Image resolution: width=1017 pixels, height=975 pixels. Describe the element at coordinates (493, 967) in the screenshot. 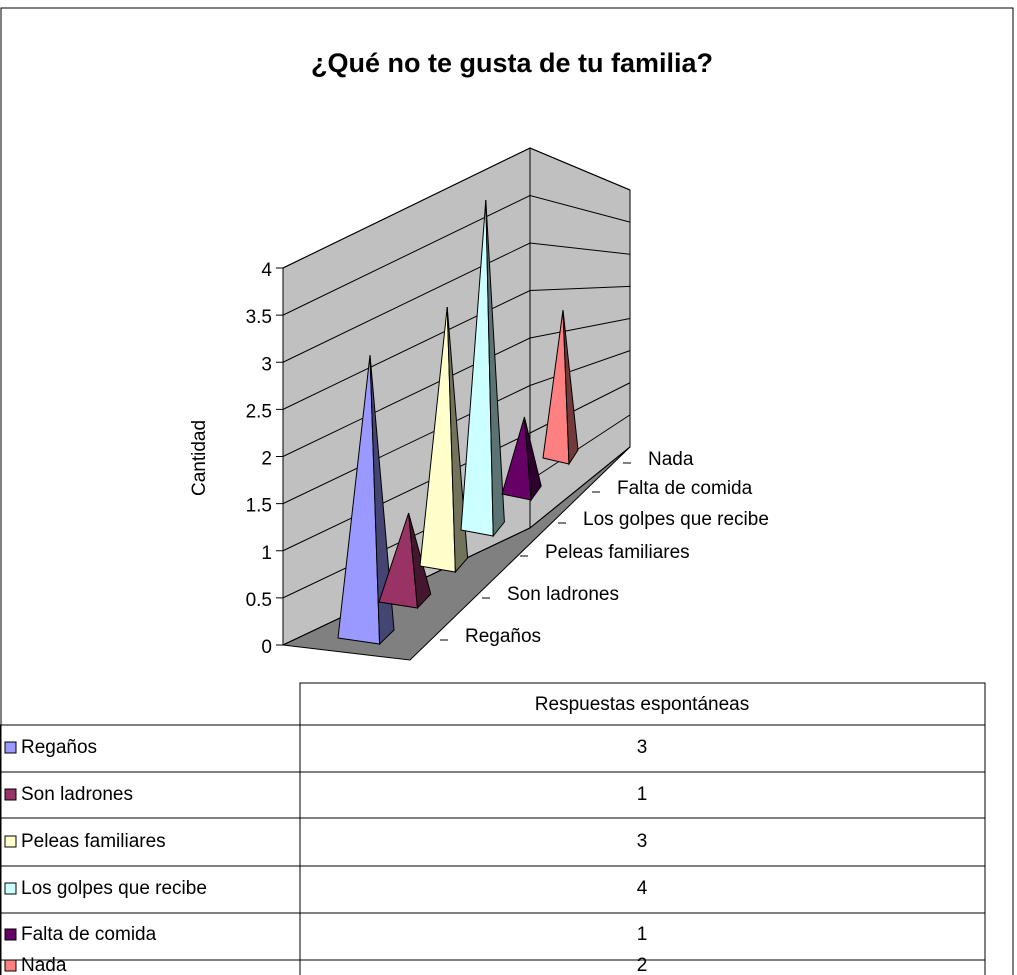

I see `table-row` at that location.